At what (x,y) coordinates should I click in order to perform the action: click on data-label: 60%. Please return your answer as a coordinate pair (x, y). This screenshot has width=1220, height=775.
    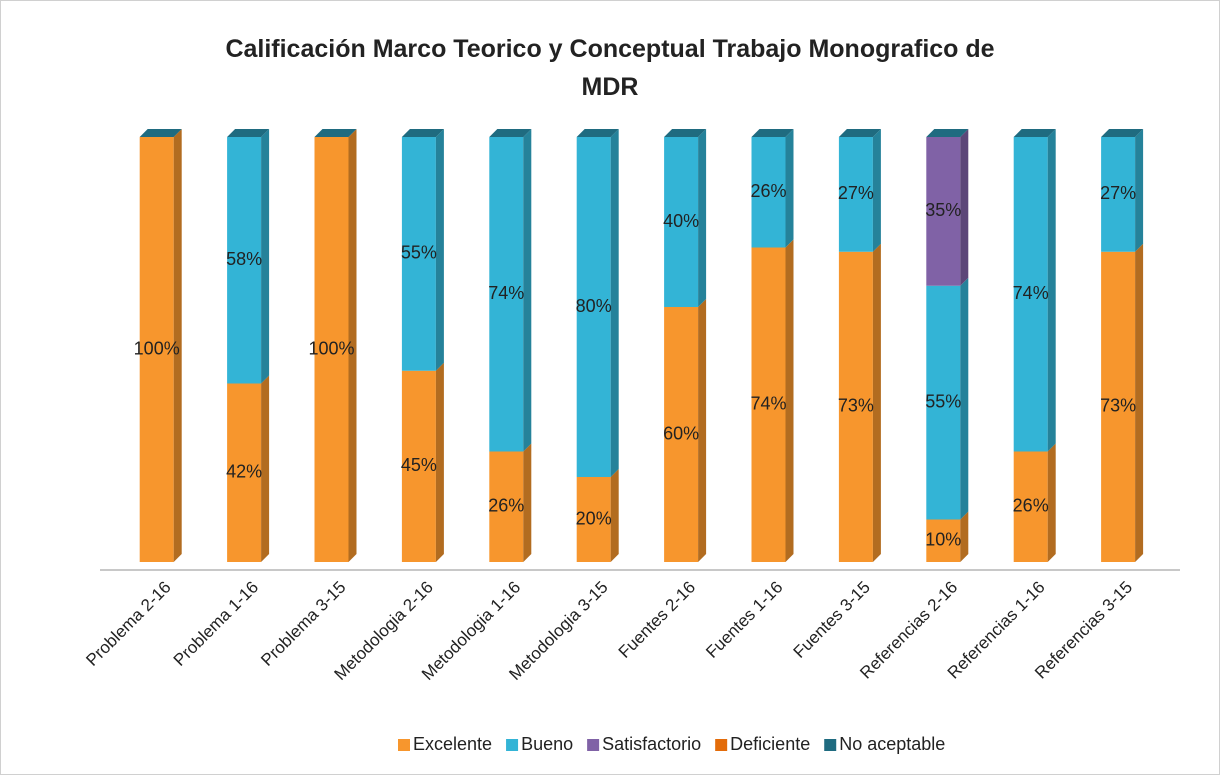
    Looking at the image, I should click on (681, 433).